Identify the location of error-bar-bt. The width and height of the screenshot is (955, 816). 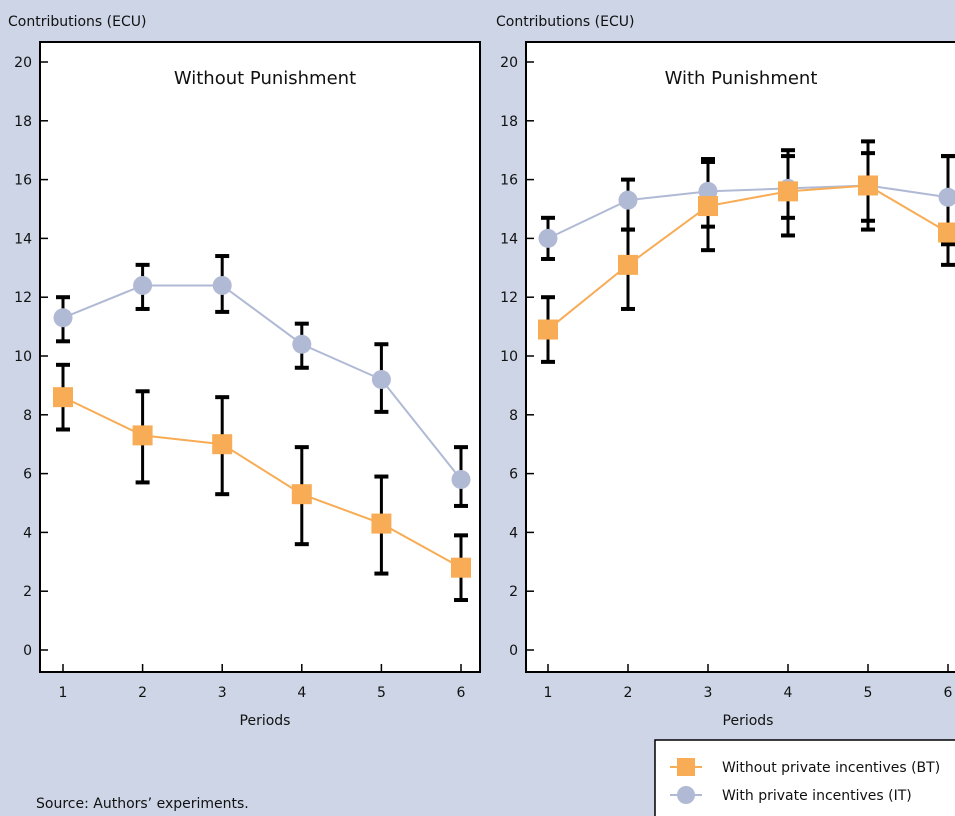
(948, 210).